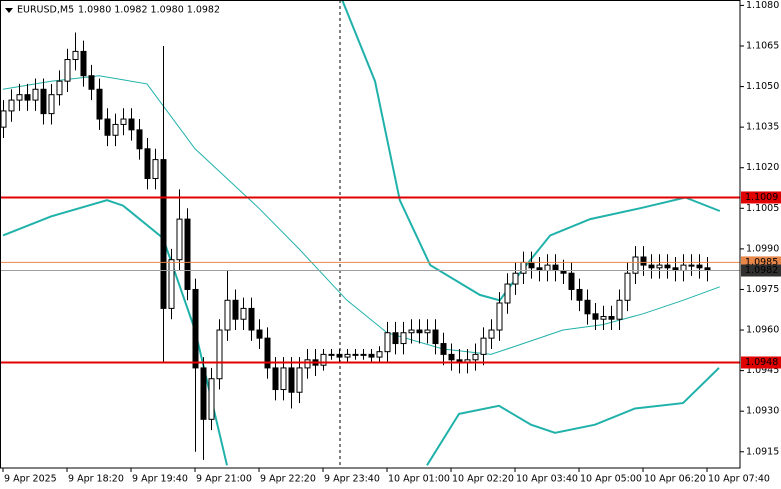 The image size is (781, 489). Describe the element at coordinates (762, 167) in the screenshot. I see `y-tick-label: 1.1020` at that location.